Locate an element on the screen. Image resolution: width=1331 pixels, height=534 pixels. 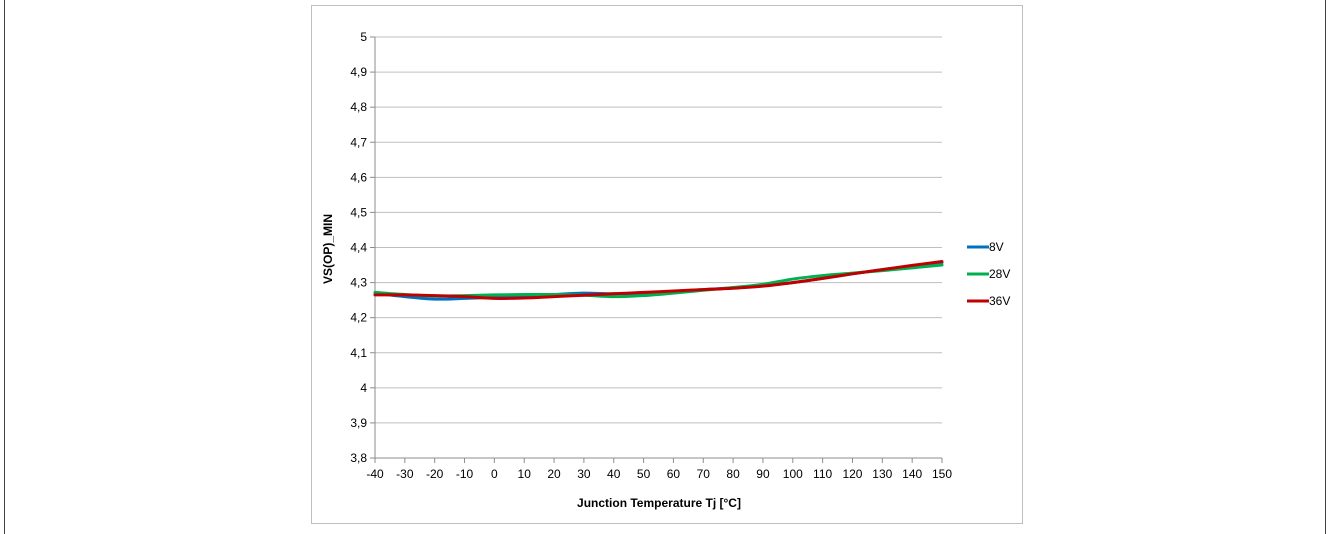
legend-label-28v: 28V is located at coordinates (999, 274).